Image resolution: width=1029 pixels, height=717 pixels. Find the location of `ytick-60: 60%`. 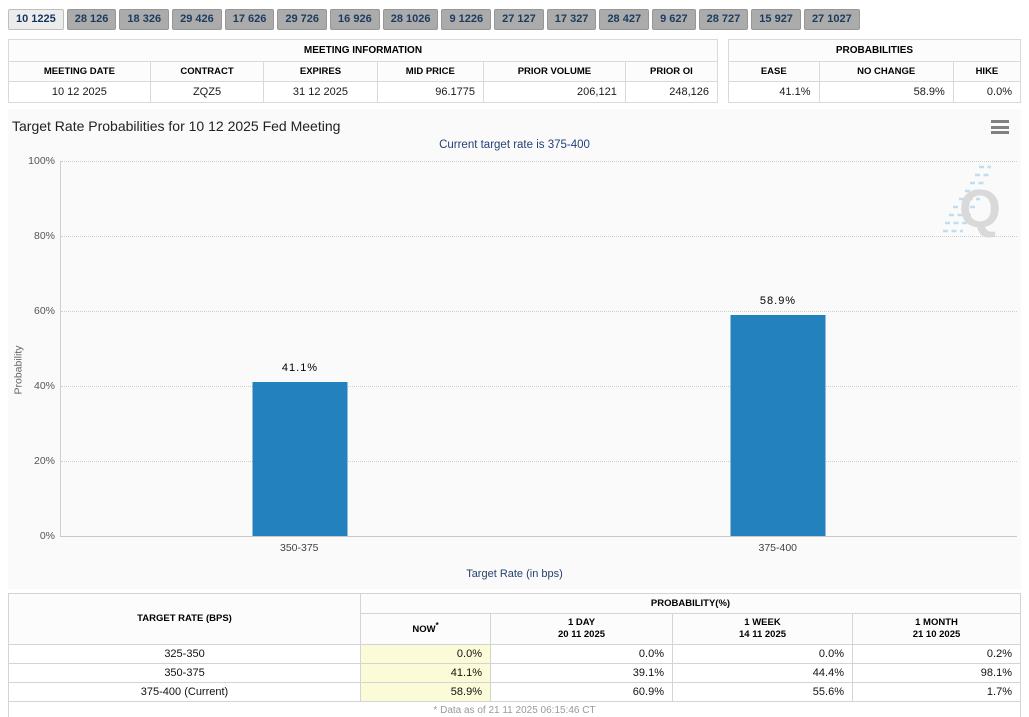

ytick-60: 60% is located at coordinates (44, 311).